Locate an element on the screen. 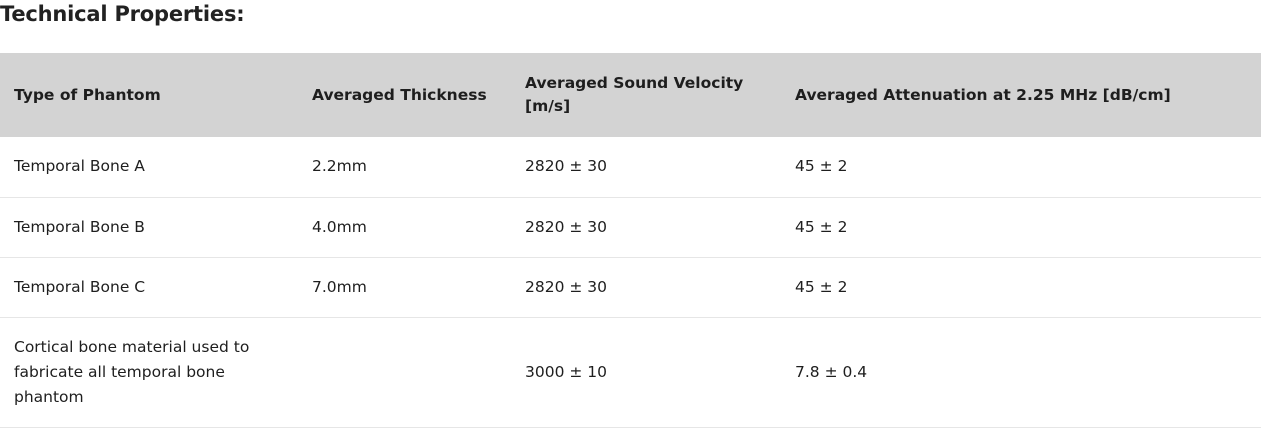 This screenshot has width=1271, height=441. cell-phantom-type: Temporal Bone A is located at coordinates (79, 166).